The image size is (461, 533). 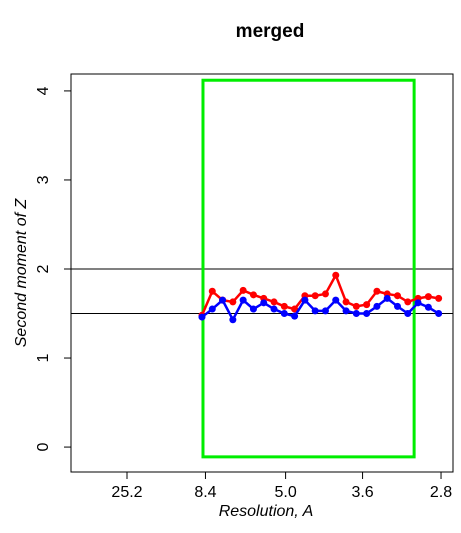 What do you see at coordinates (320, 309) in the screenshot?
I see `series-line` at bounding box center [320, 309].